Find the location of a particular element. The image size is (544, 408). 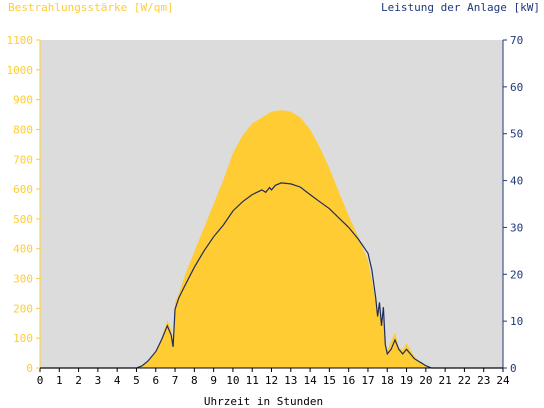

x-tick-label: 3 is located at coordinates (98, 380).